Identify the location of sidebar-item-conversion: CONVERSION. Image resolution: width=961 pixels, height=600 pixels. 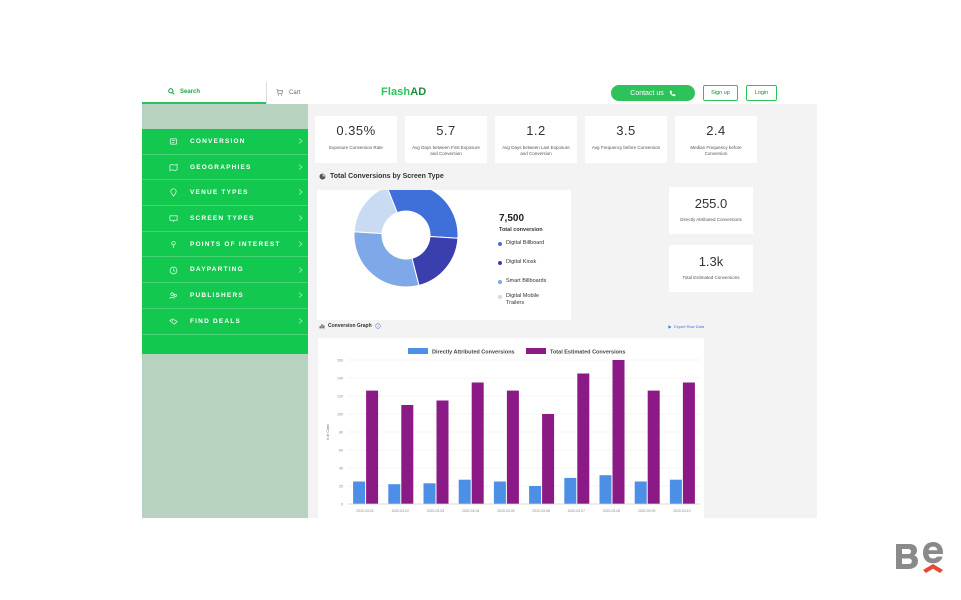
(225, 142).